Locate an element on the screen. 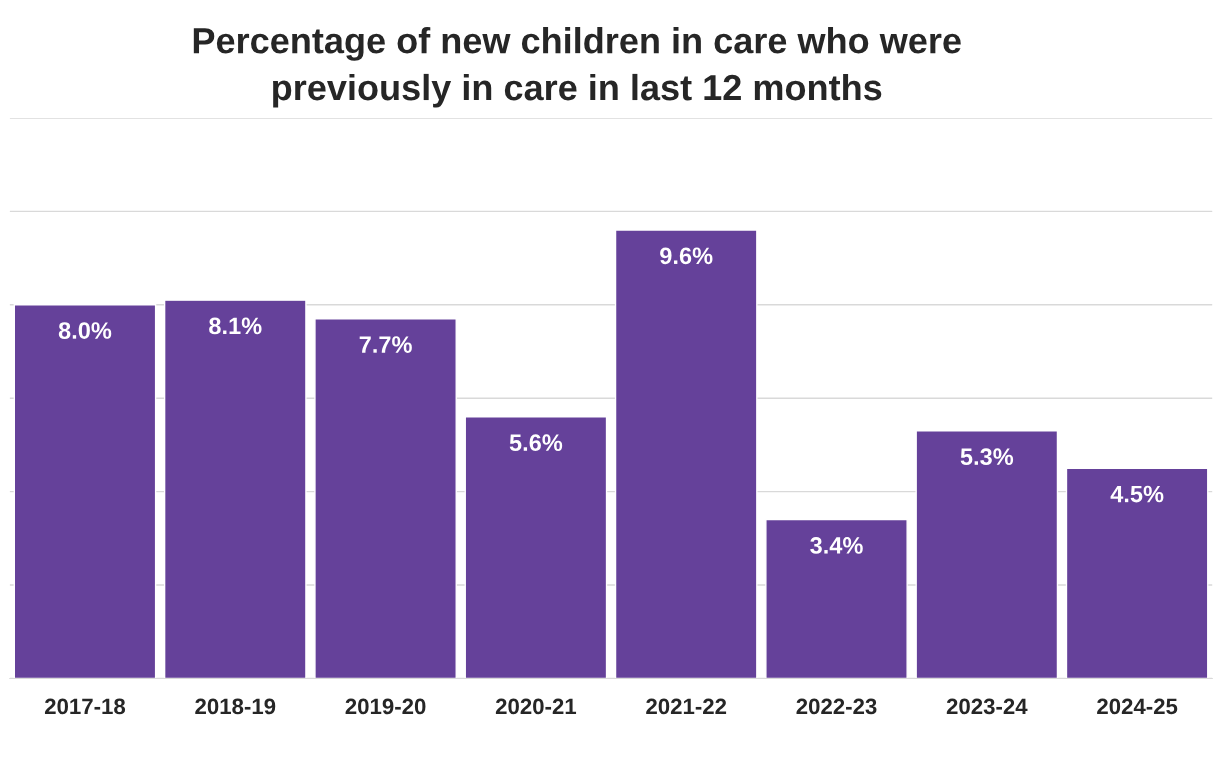 This screenshot has height=771, width=1227. x-tick-label: 2021-22 is located at coordinates (686, 706).